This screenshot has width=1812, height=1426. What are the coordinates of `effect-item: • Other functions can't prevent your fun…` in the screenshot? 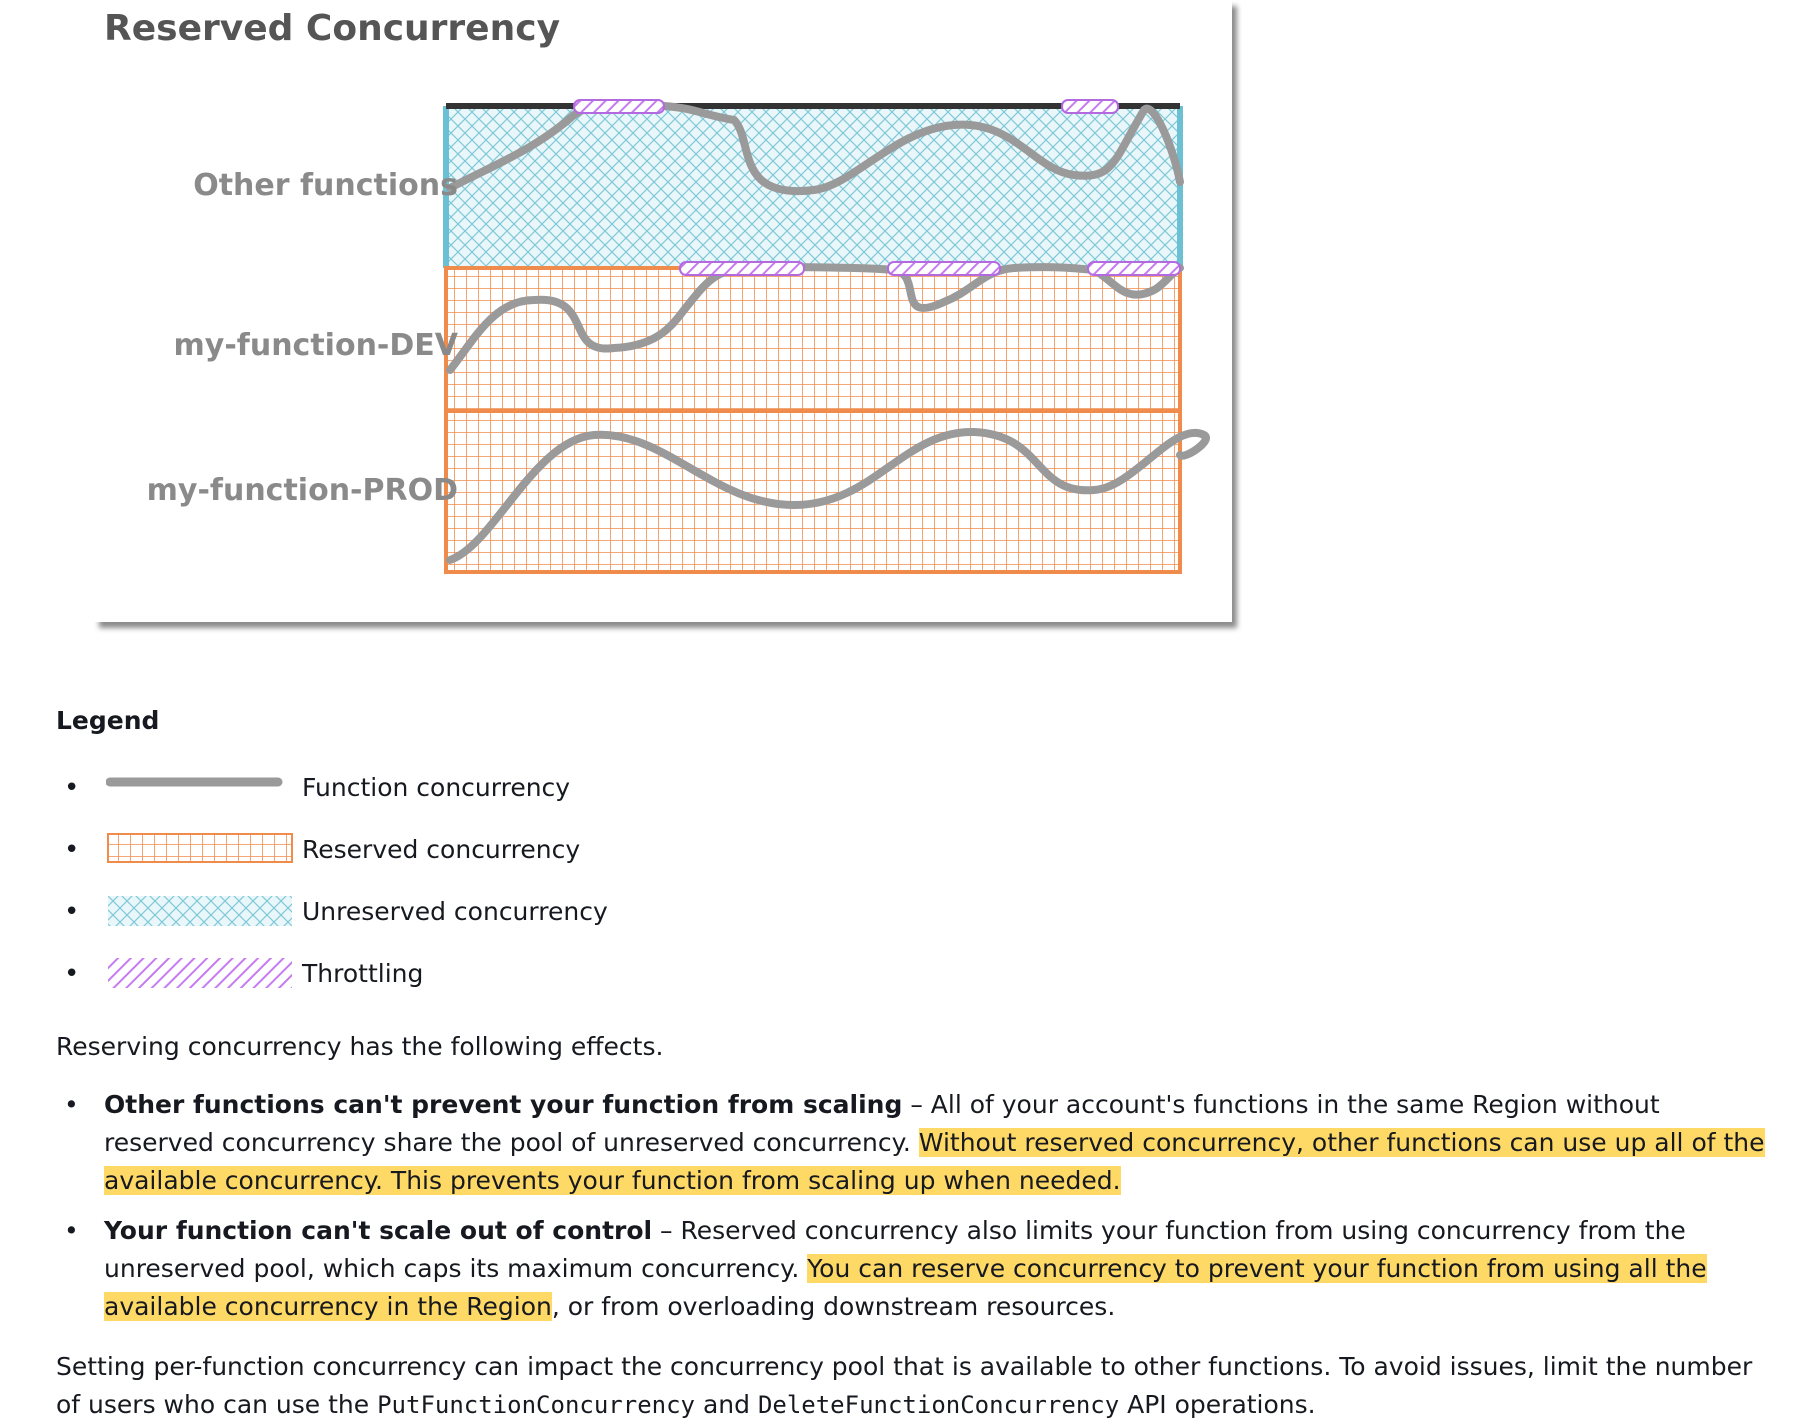 It's located at (916, 1143).